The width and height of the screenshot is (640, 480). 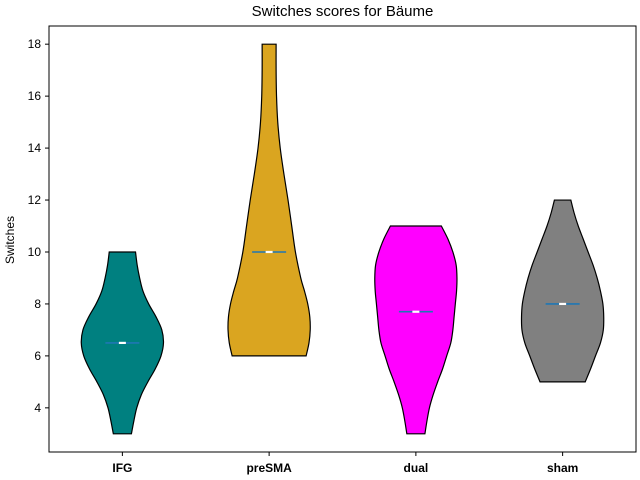 I want to click on y-tick-label: 16, so click(x=35, y=96).